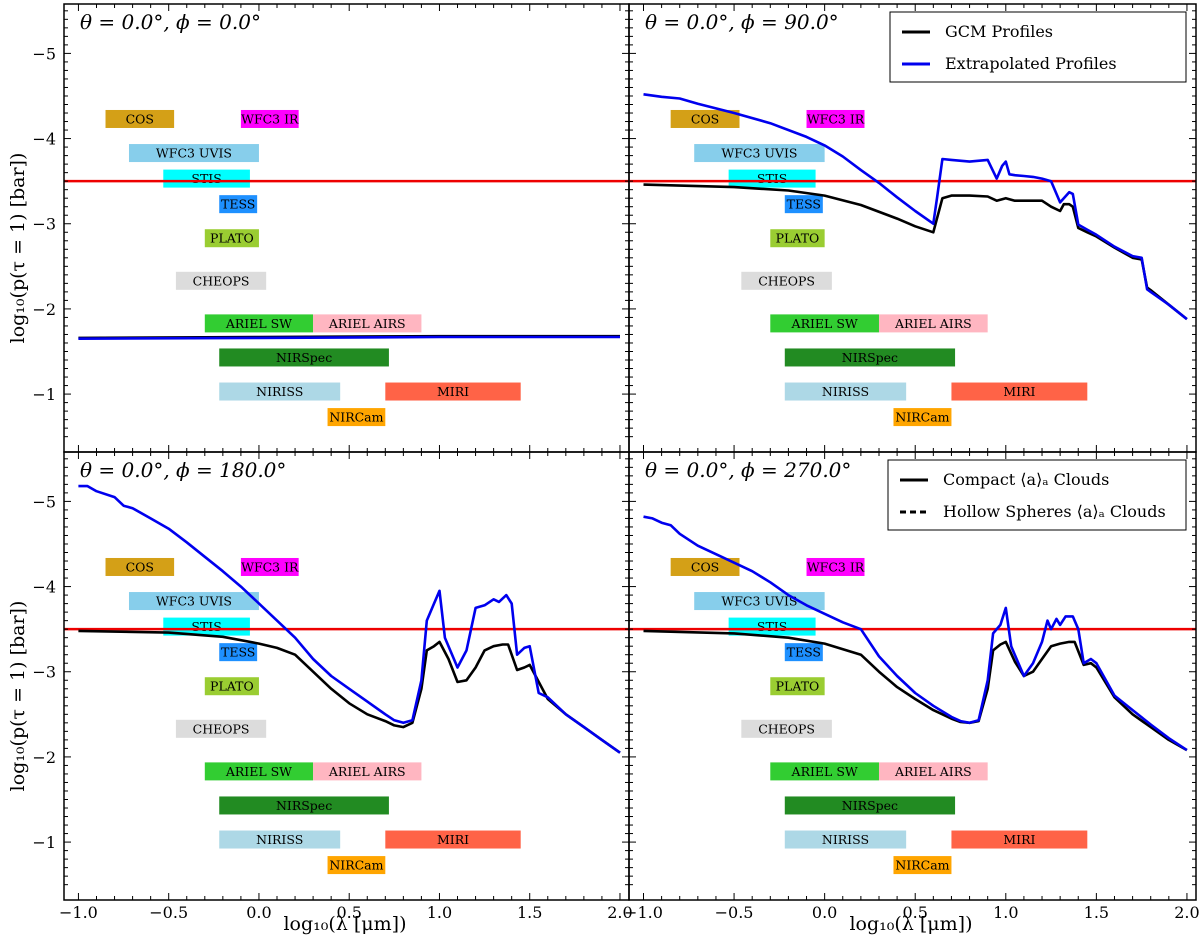  I want to click on y-axis-label-top: log₁₀(p(τ = 1) [bar]), so click(18, 248).